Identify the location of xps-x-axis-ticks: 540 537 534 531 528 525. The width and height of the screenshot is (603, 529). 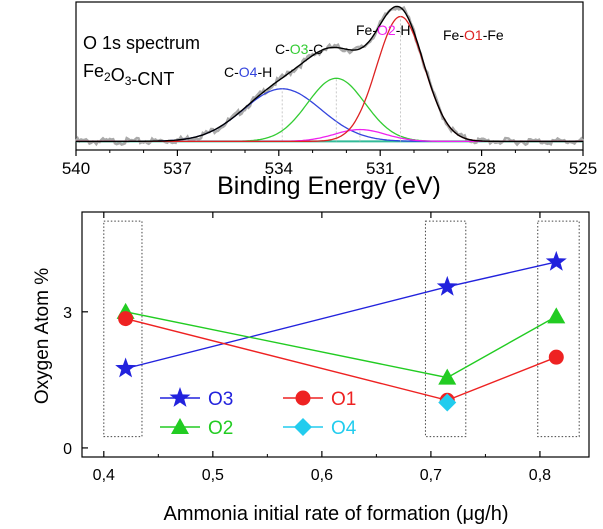
(329, 164).